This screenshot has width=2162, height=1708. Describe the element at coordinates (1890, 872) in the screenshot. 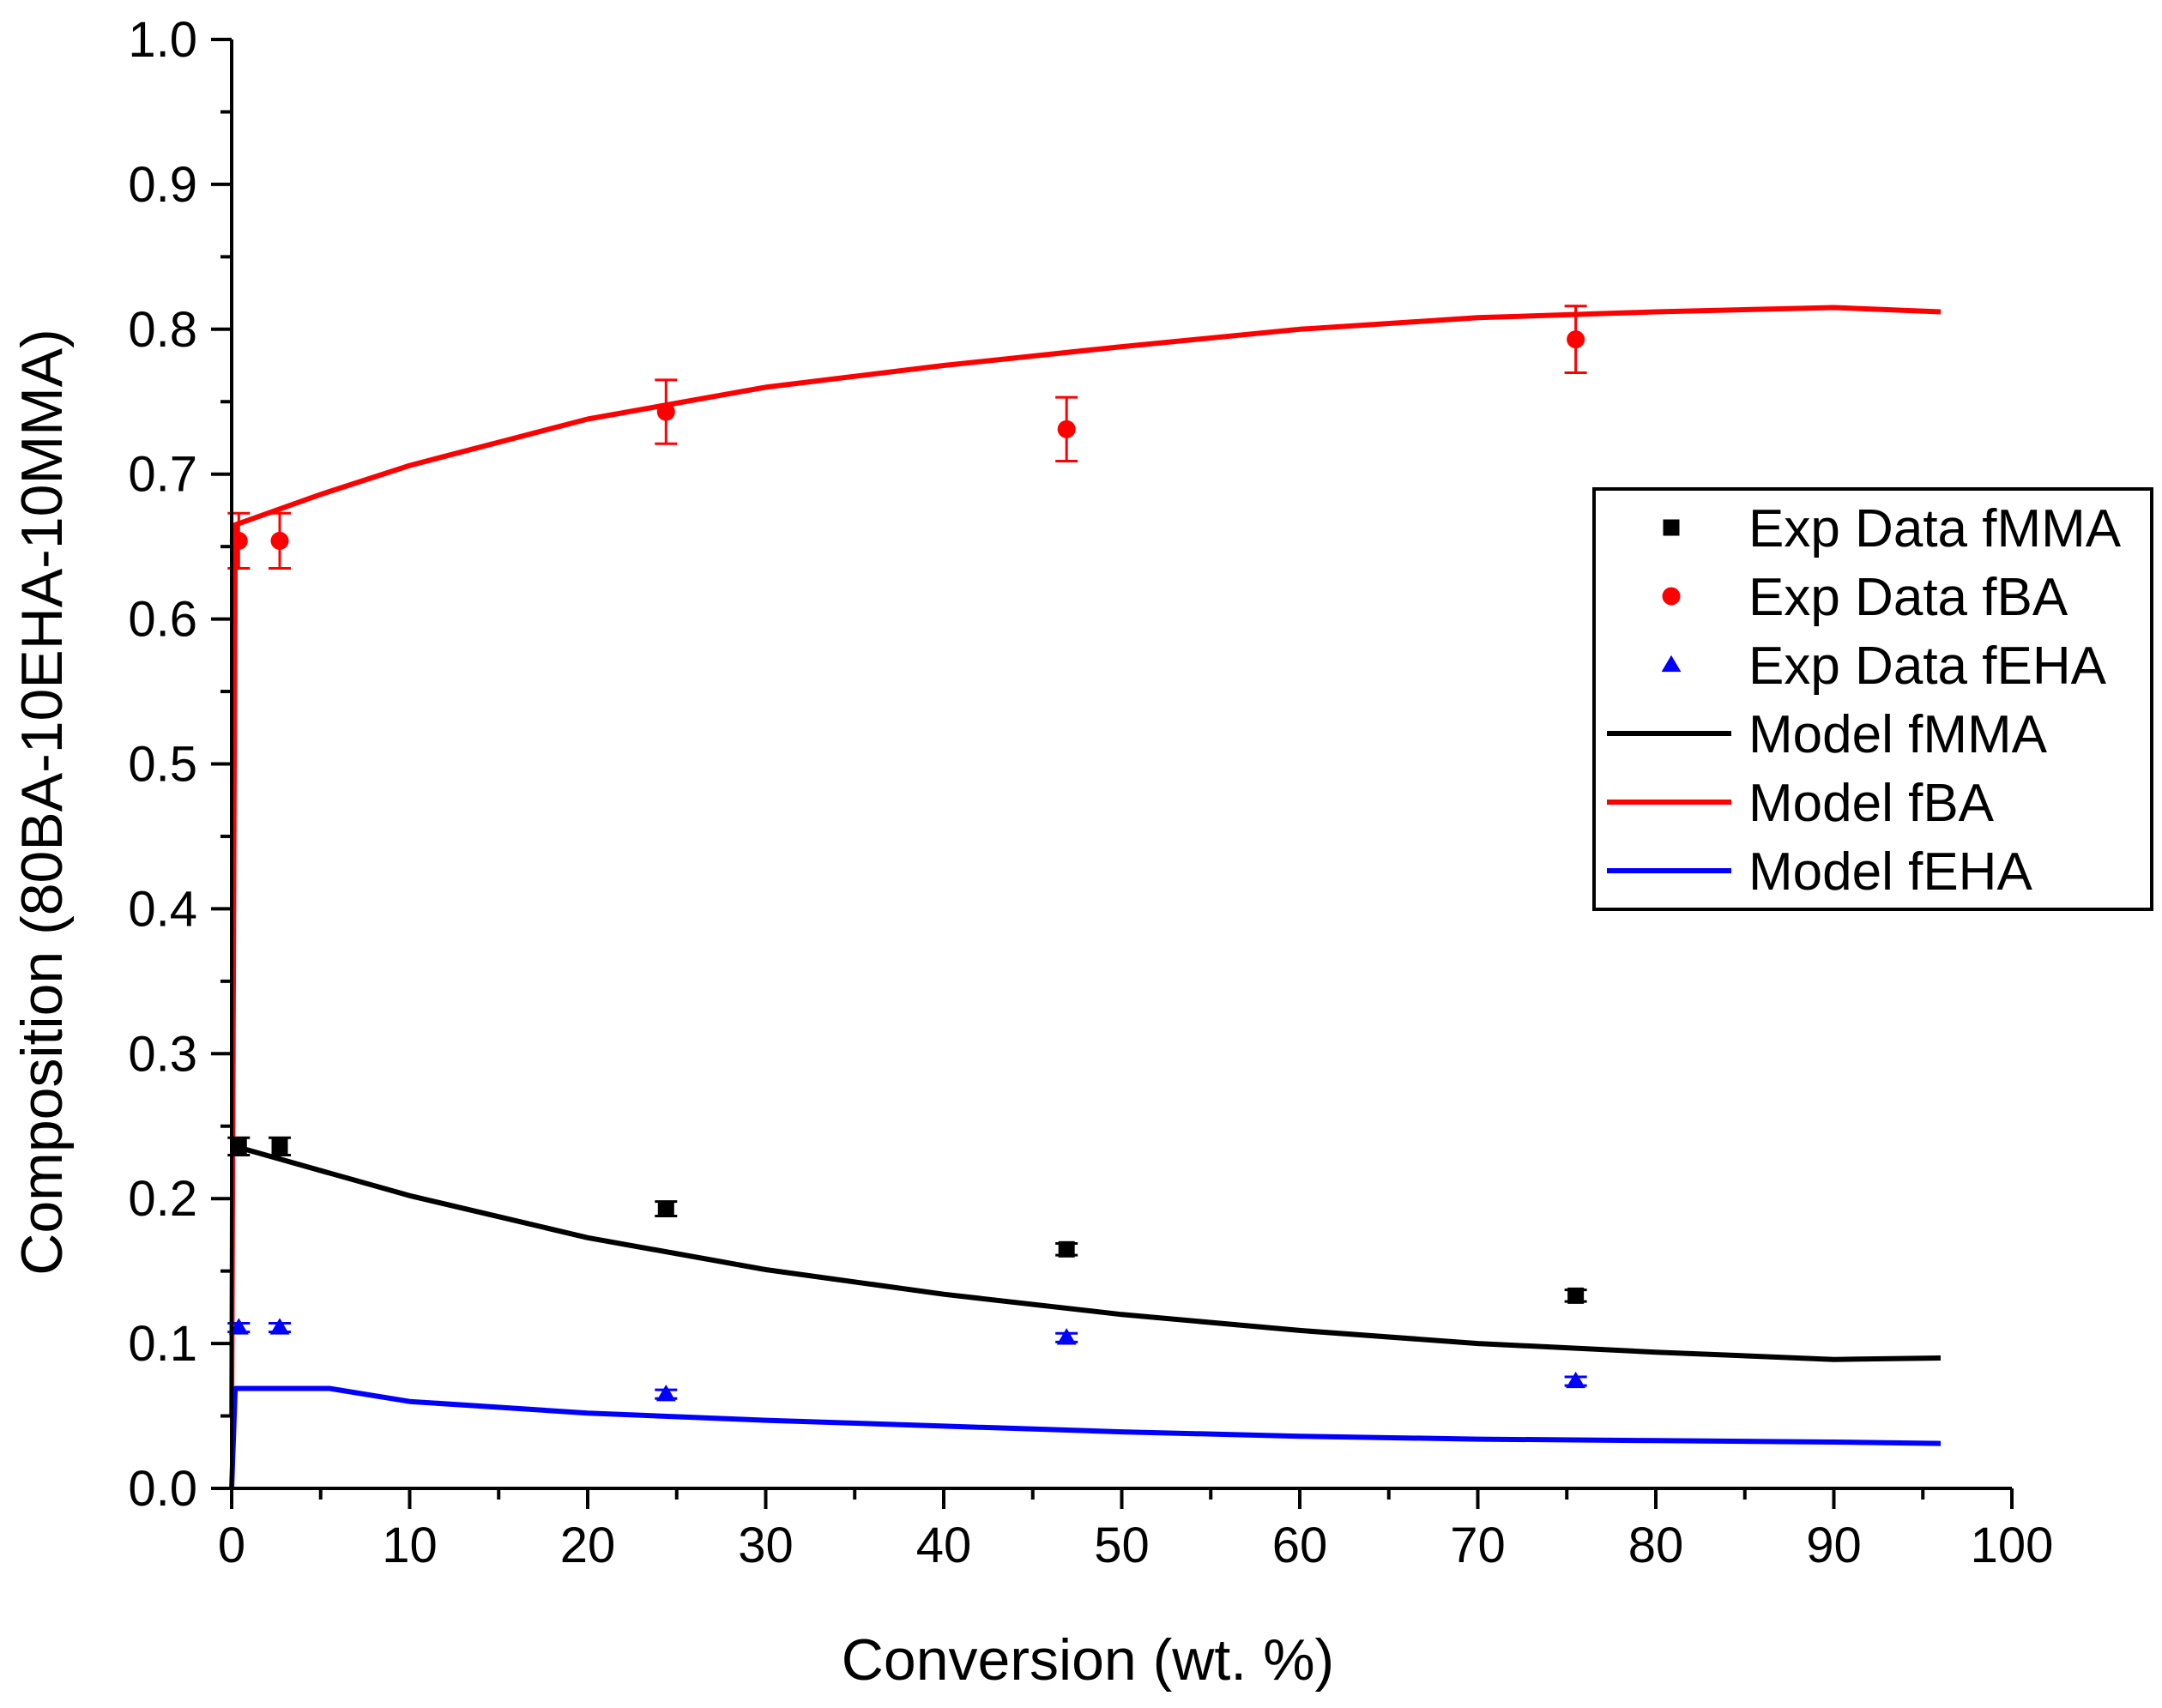

I see `legend-label-model-feha: Model fEHA` at that location.